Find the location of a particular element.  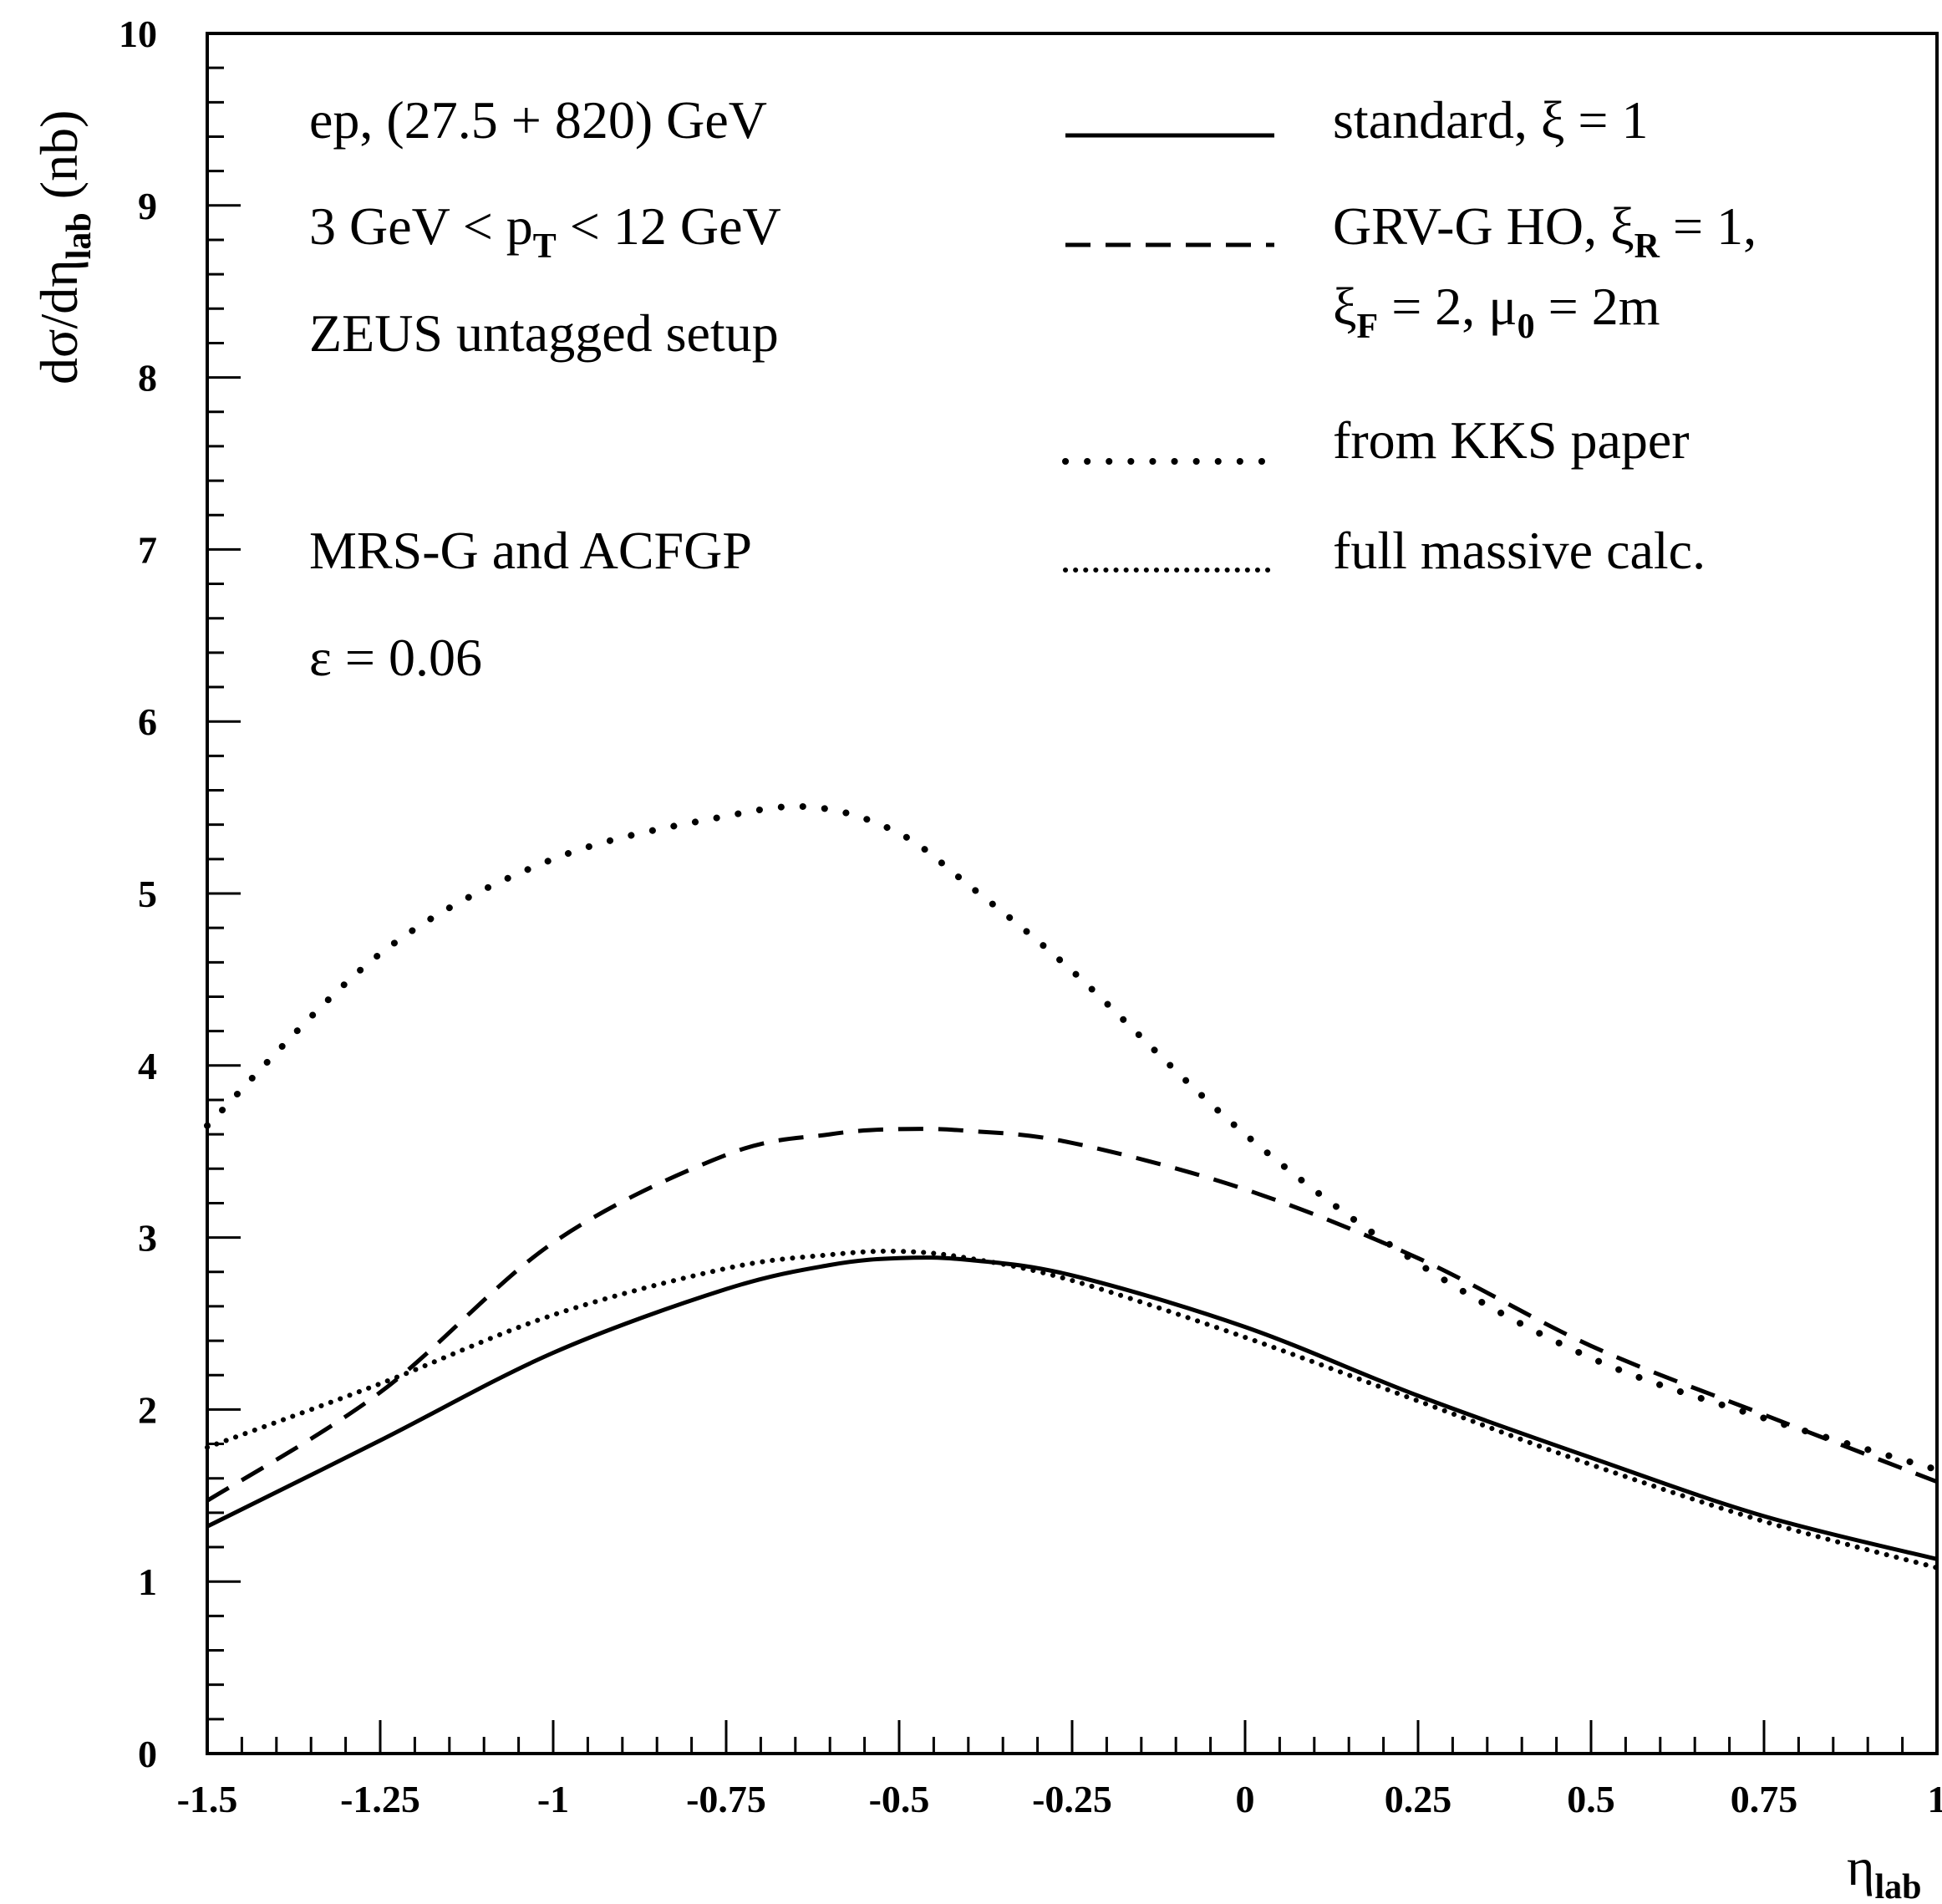

x-tick-label: -1.25 is located at coordinates (380, 1799).